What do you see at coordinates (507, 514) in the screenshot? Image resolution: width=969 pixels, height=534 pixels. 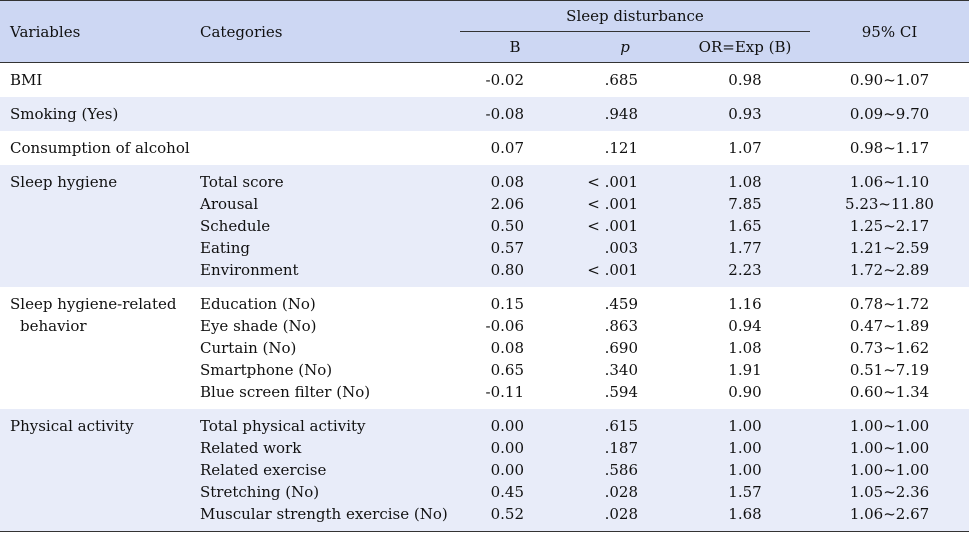 I see `b-value: 0.52` at bounding box center [507, 514].